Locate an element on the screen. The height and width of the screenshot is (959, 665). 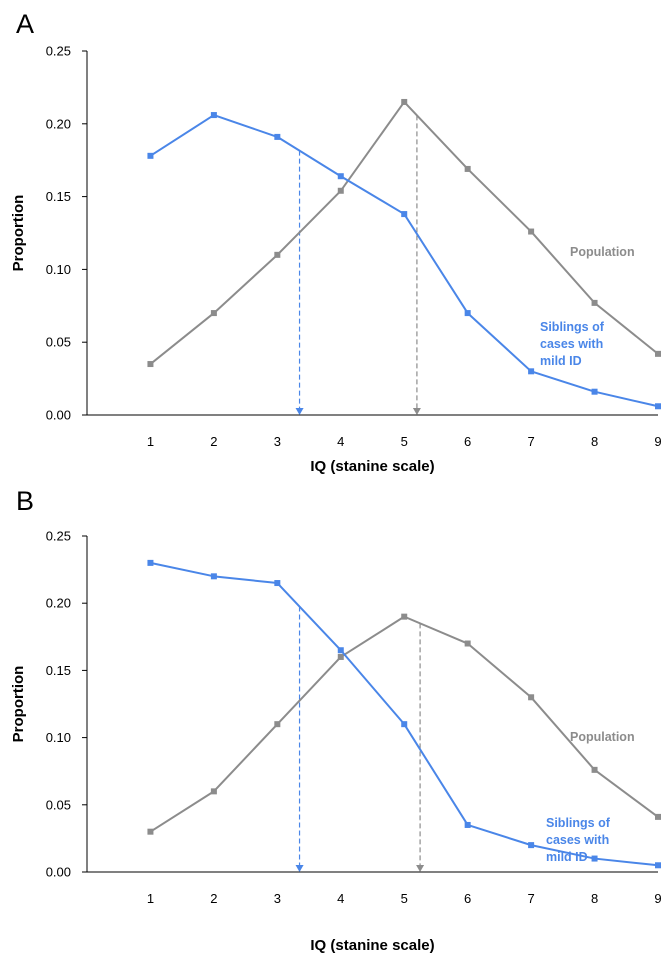
panel-label: A is located at coordinates (25, 24).